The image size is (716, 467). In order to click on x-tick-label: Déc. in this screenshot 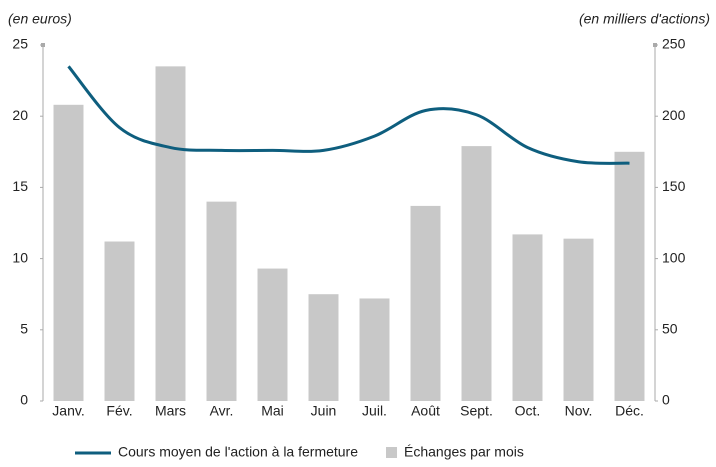, I will do `click(629, 411)`.